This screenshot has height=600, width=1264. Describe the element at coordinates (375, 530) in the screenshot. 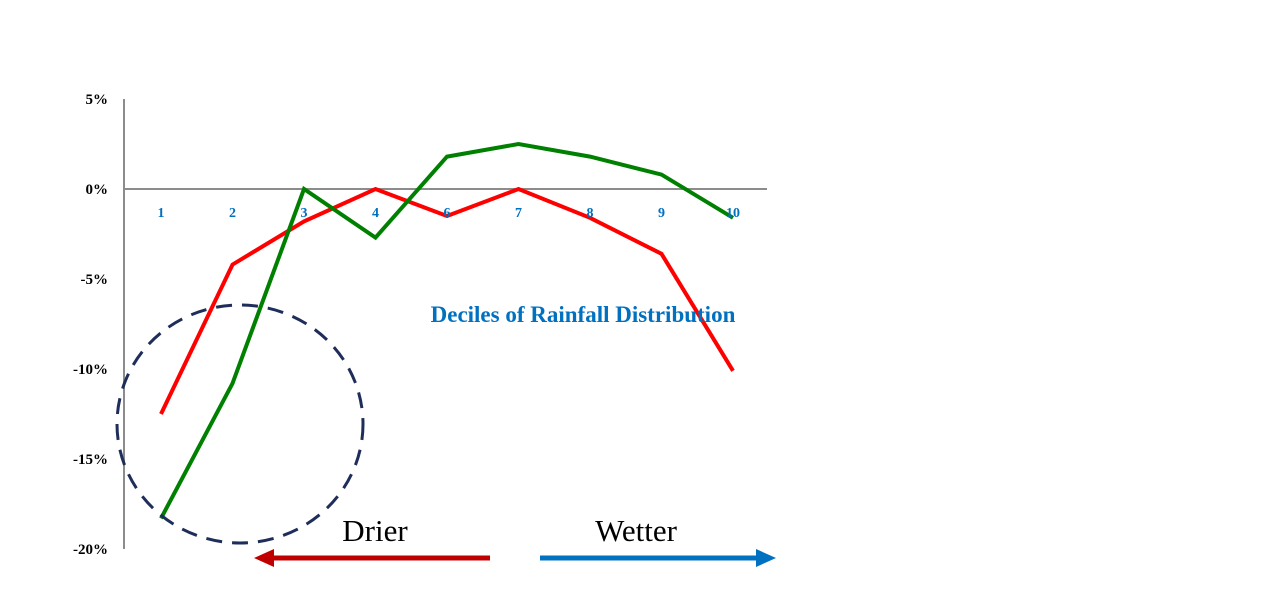

I see `drier-label: Drier` at that location.